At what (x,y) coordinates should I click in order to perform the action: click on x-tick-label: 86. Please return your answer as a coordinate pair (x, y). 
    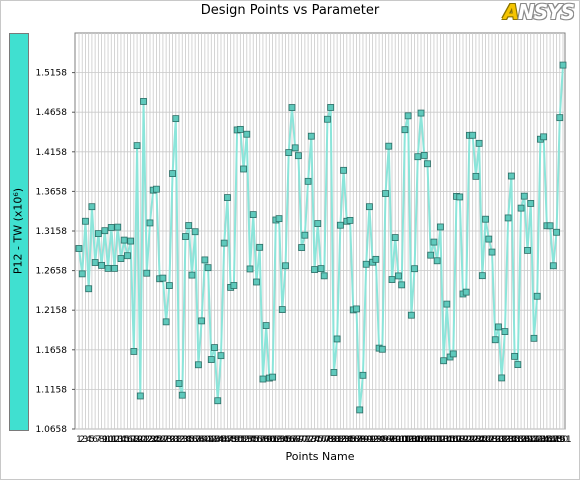
    Looking at the image, I should click on (354, 440).